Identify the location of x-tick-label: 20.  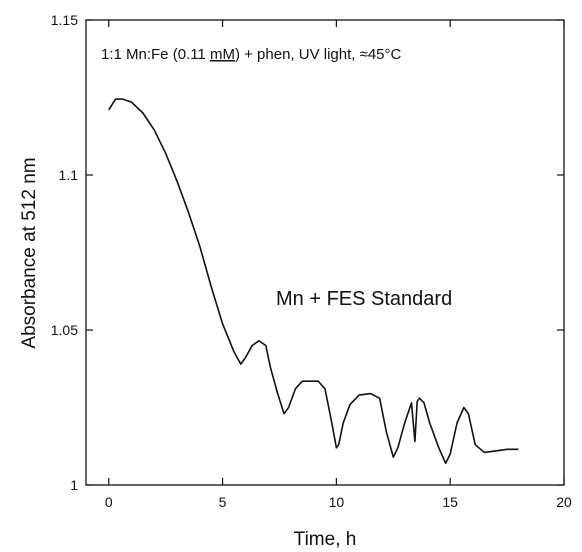
(564, 502).